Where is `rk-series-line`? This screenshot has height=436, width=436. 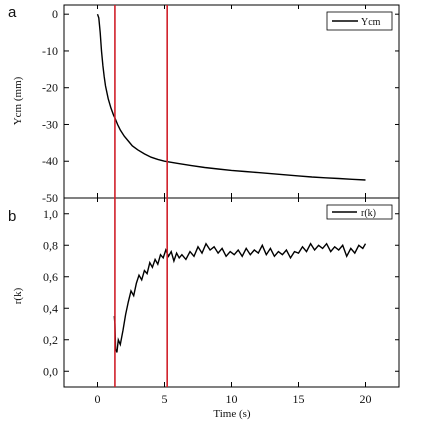
rk-series-line is located at coordinates (240, 297).